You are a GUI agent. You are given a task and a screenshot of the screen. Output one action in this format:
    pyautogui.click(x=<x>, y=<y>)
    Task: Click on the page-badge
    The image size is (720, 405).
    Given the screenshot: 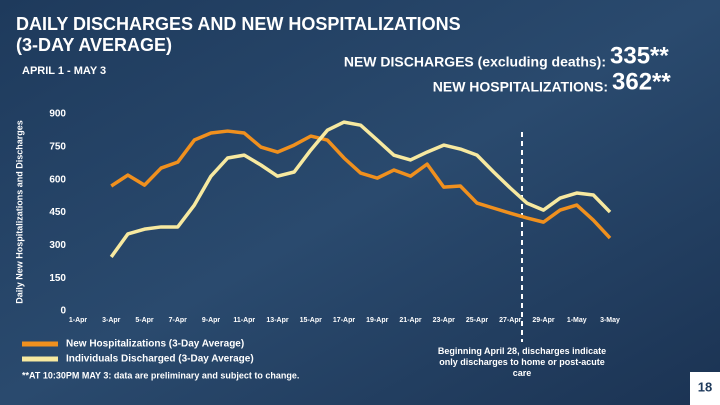 What is the action you would take?
    pyautogui.click(x=705, y=388)
    